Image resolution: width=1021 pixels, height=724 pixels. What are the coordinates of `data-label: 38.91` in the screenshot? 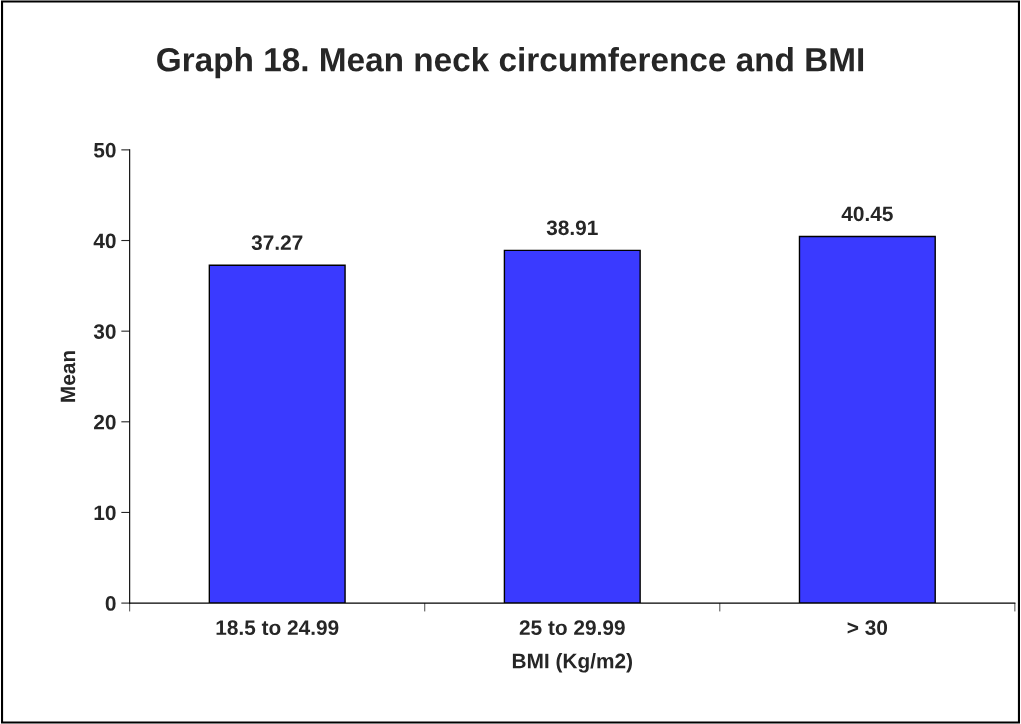 It's located at (572, 228).